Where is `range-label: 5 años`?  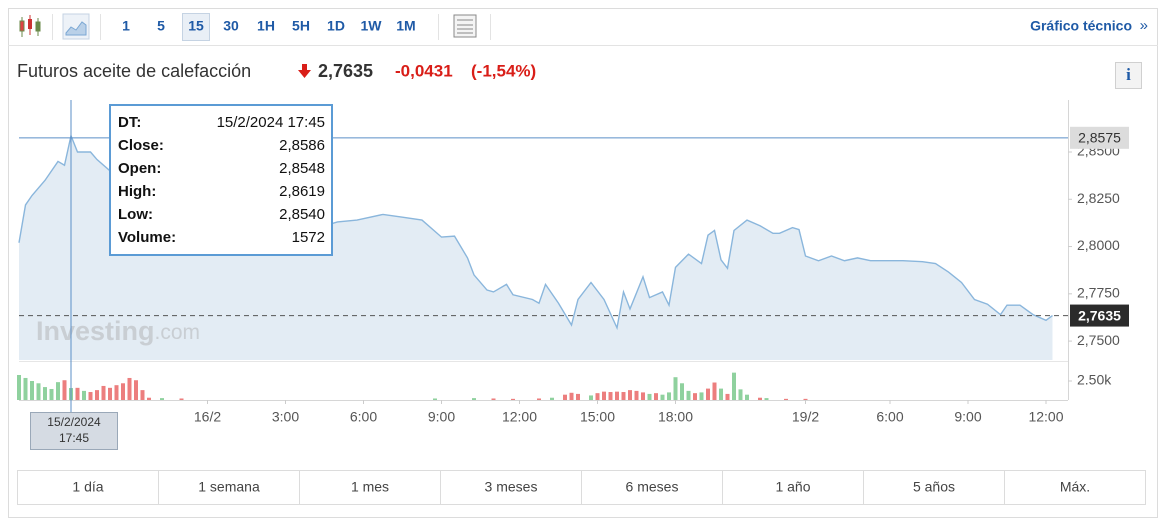
range-label: 5 años is located at coordinates (934, 487).